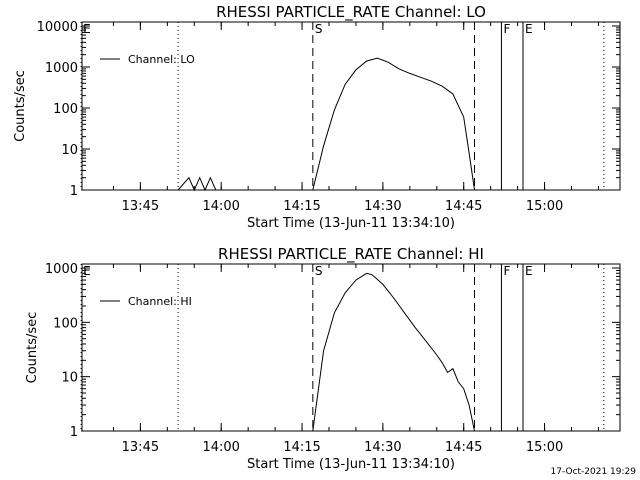  What do you see at coordinates (57, 27) in the screenshot?
I see `y-tick-label: 10000` at bounding box center [57, 27].